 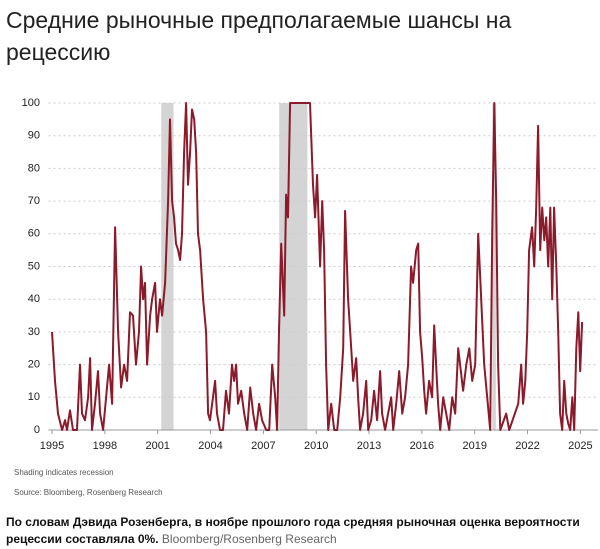 What do you see at coordinates (31, 103) in the screenshot?
I see `y-tick-label: 100` at bounding box center [31, 103].